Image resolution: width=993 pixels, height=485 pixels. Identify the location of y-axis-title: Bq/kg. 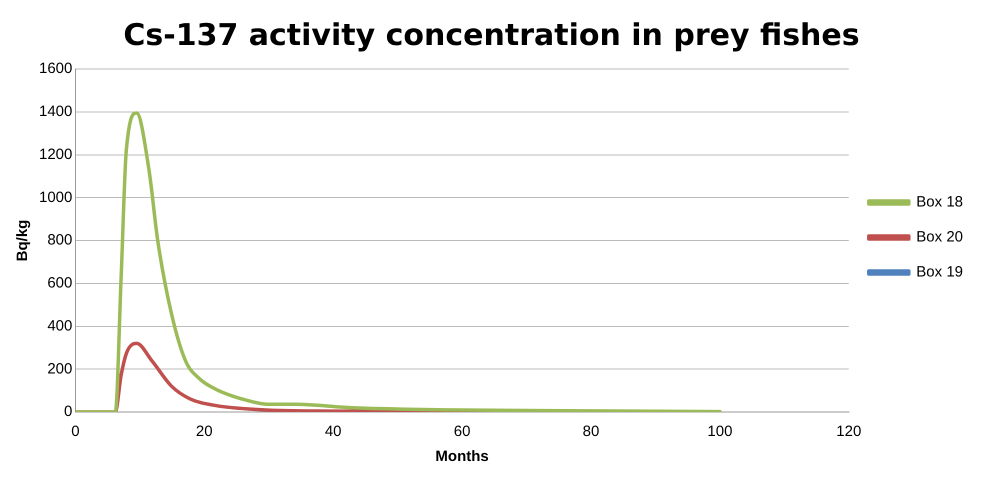
(23, 241).